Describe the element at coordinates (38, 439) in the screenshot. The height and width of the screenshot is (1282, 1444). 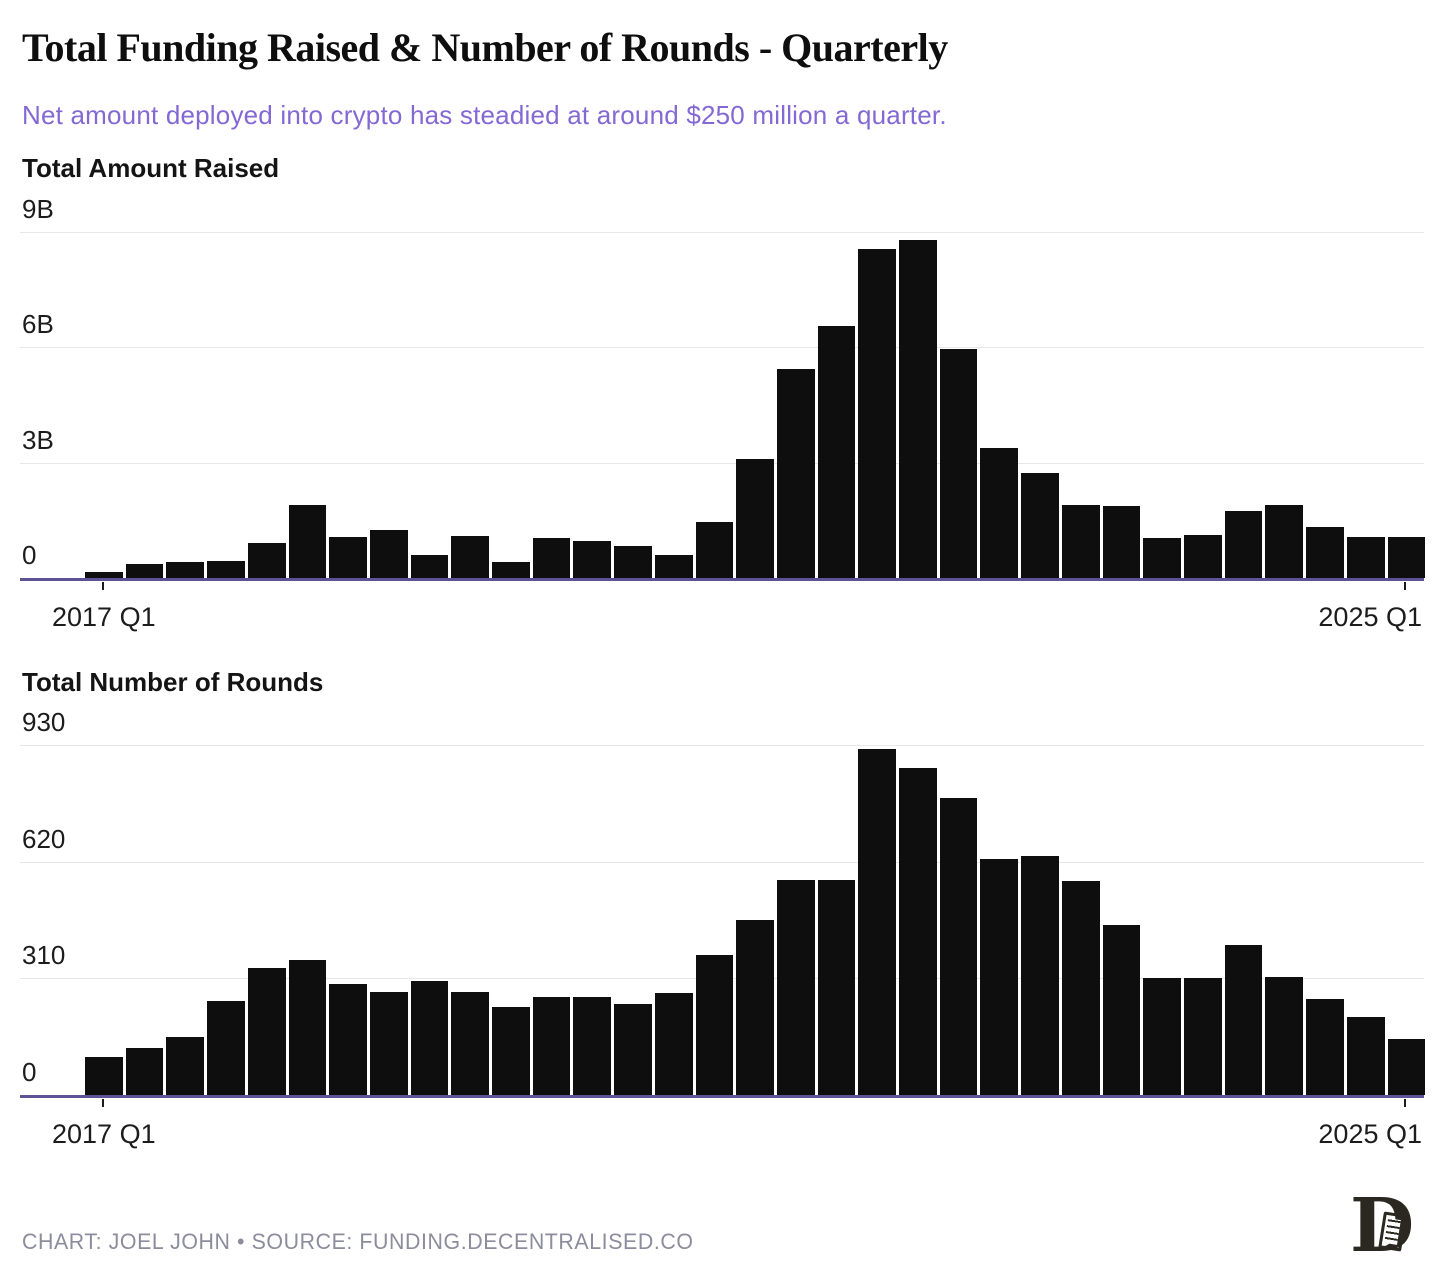
I see `y-axis-label: 3B` at that location.